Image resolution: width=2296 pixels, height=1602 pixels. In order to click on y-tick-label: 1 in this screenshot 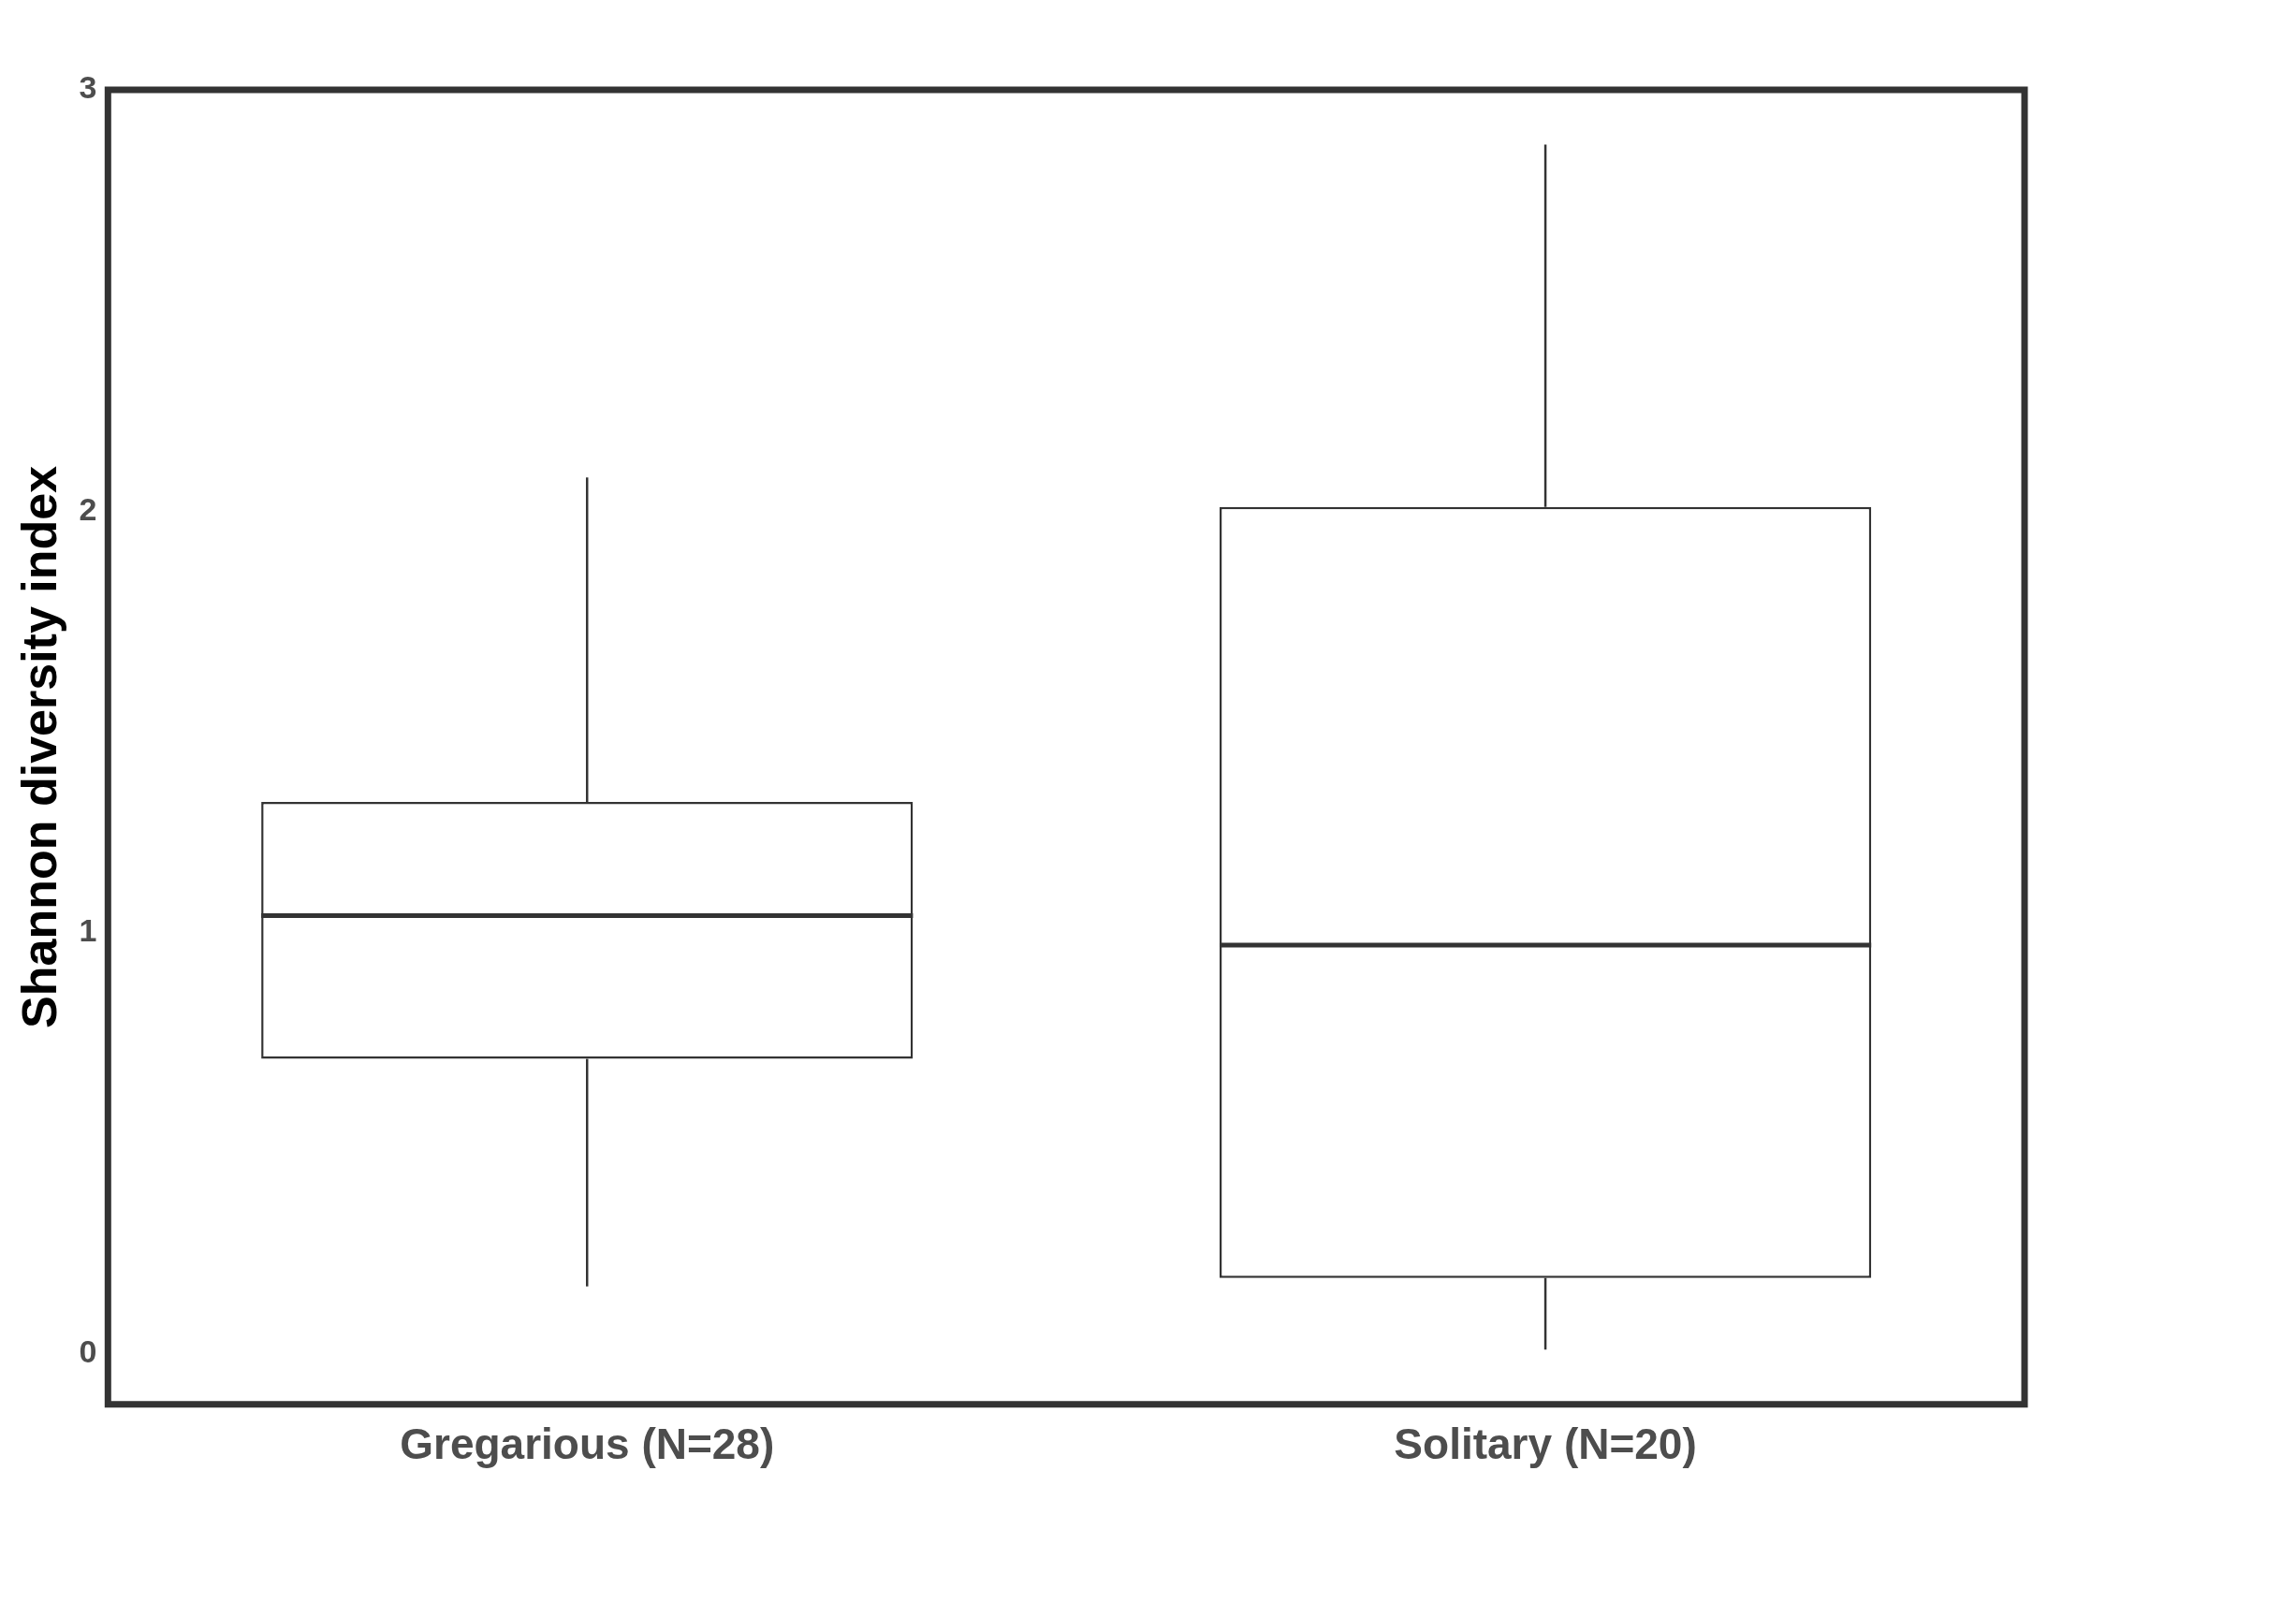, I will do `click(88, 929)`.